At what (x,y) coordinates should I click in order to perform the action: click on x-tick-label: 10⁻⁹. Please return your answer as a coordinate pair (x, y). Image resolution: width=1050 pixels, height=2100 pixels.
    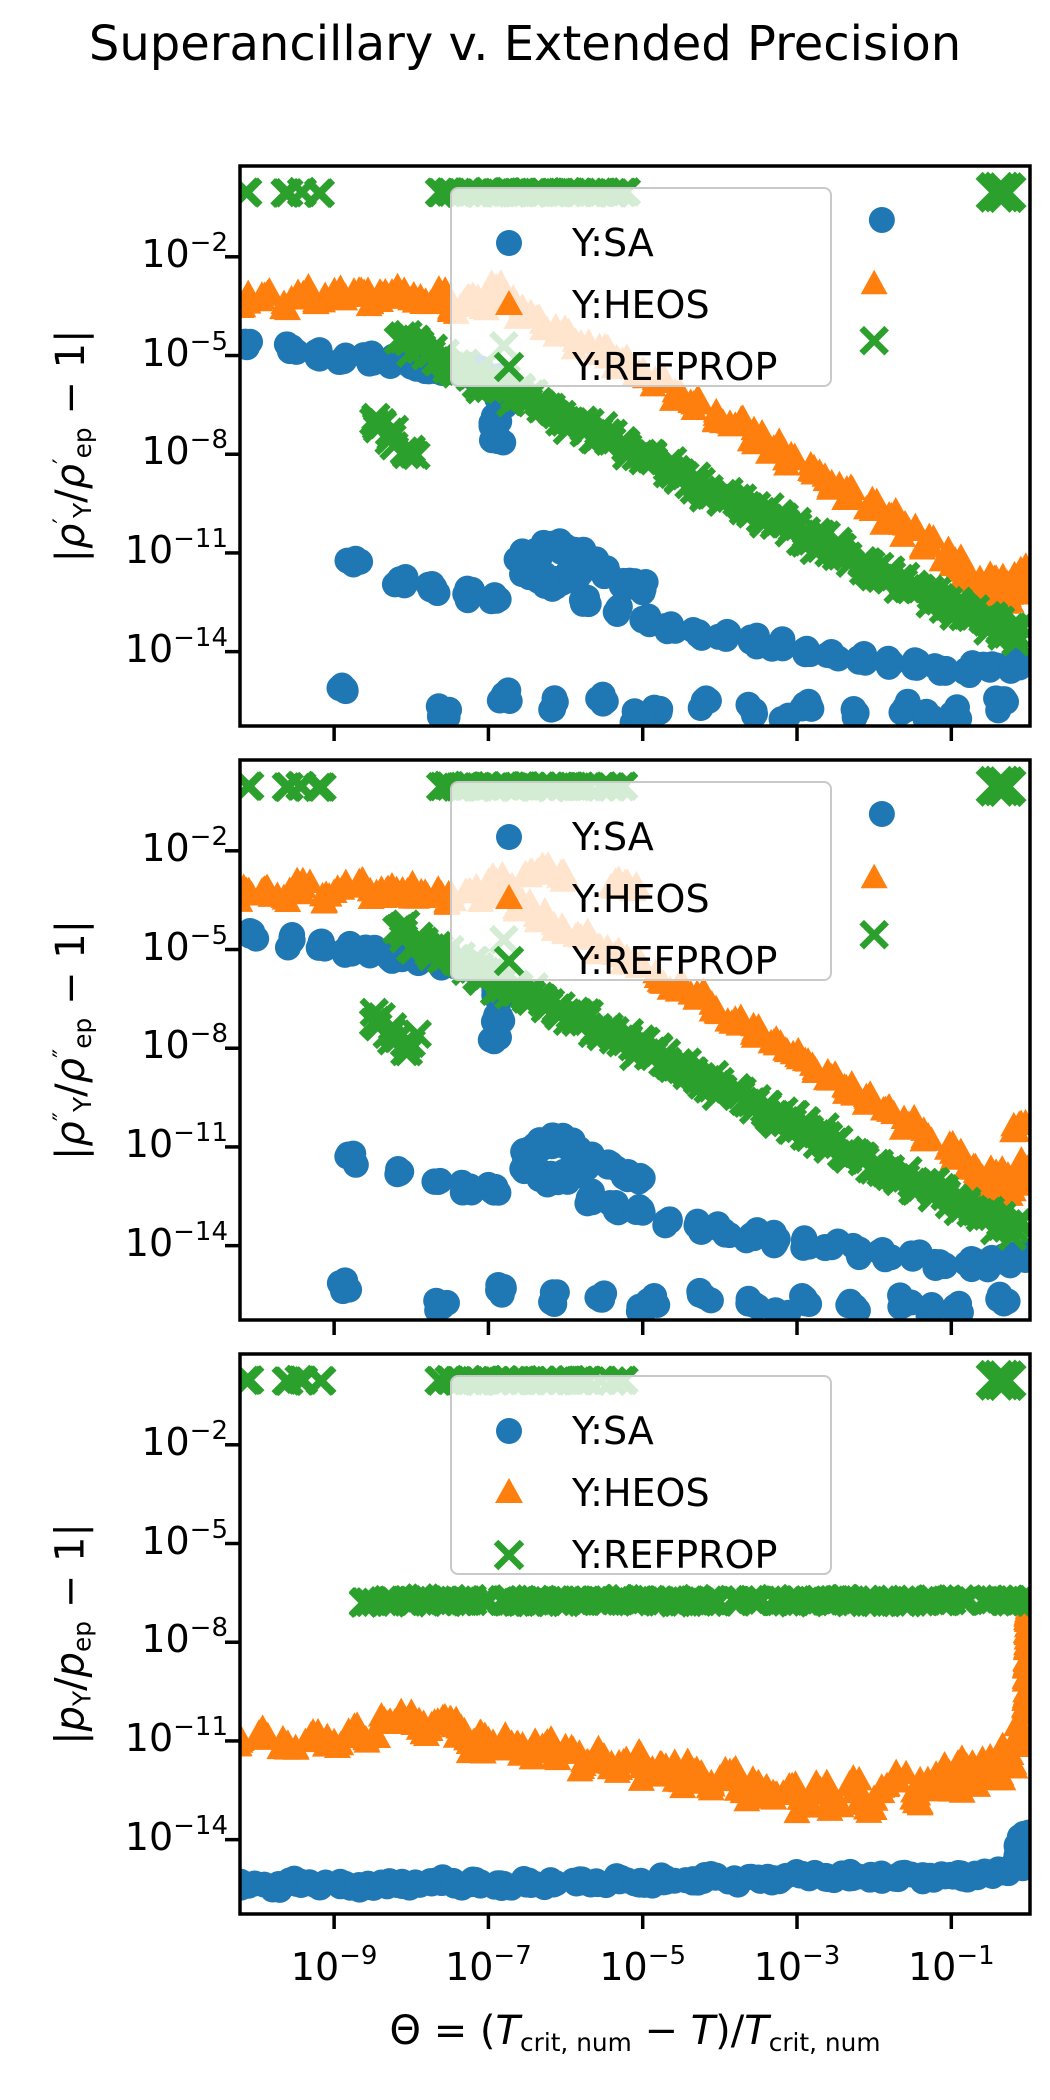
    Looking at the image, I should click on (334, 1965).